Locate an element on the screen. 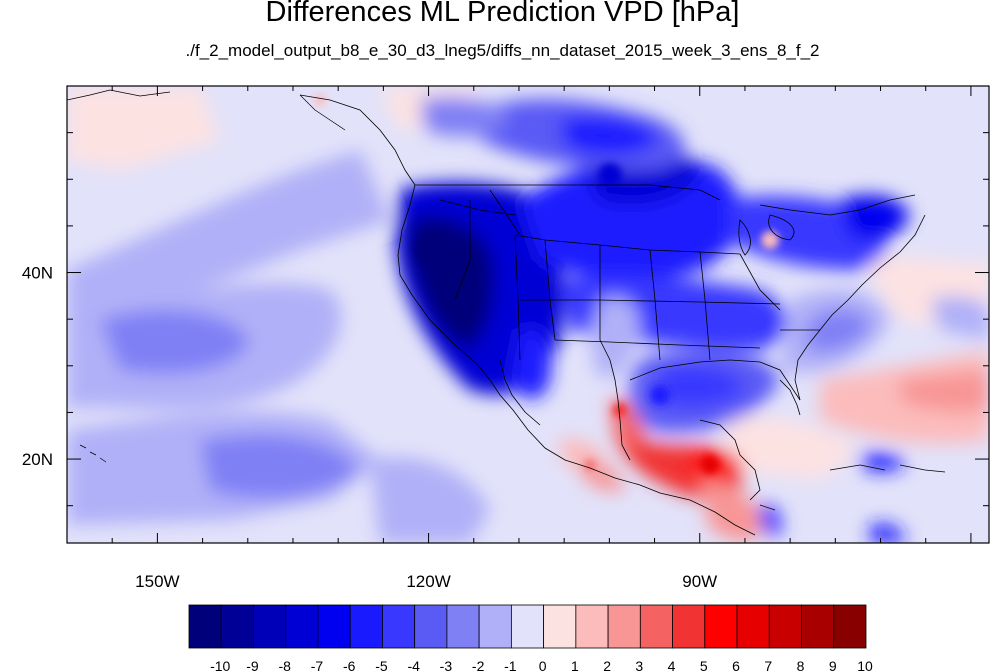 The width and height of the screenshot is (1005, 672). colorbar-label: -3 is located at coordinates (446, 665).